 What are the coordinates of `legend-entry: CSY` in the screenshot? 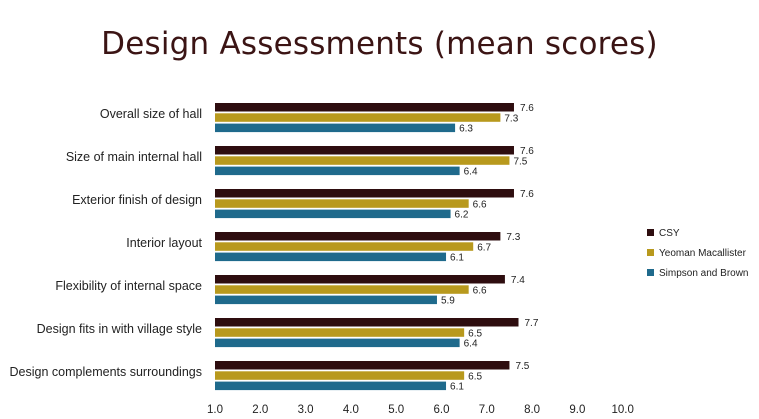 It's located at (669, 233).